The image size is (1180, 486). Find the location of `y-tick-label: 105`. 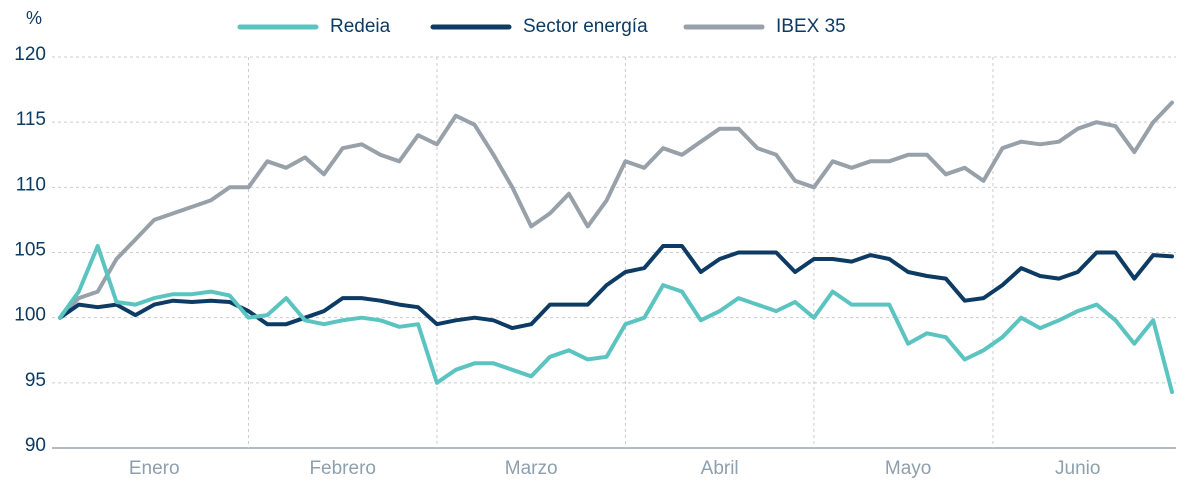

y-tick-label: 105 is located at coordinates (30, 250).